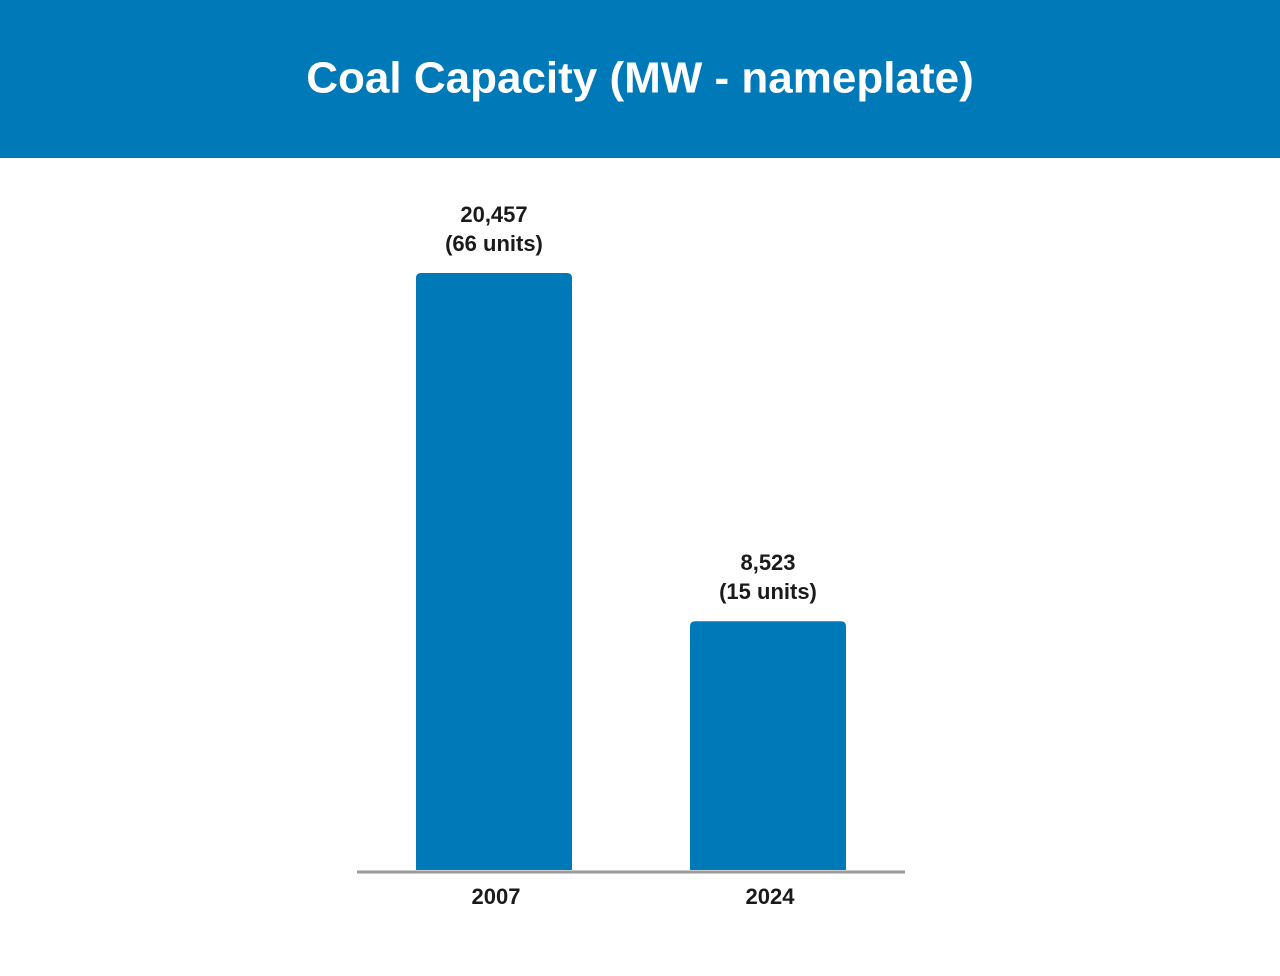  Describe the element at coordinates (494, 243) in the screenshot. I see `unit-label: (66 units)` at that location.